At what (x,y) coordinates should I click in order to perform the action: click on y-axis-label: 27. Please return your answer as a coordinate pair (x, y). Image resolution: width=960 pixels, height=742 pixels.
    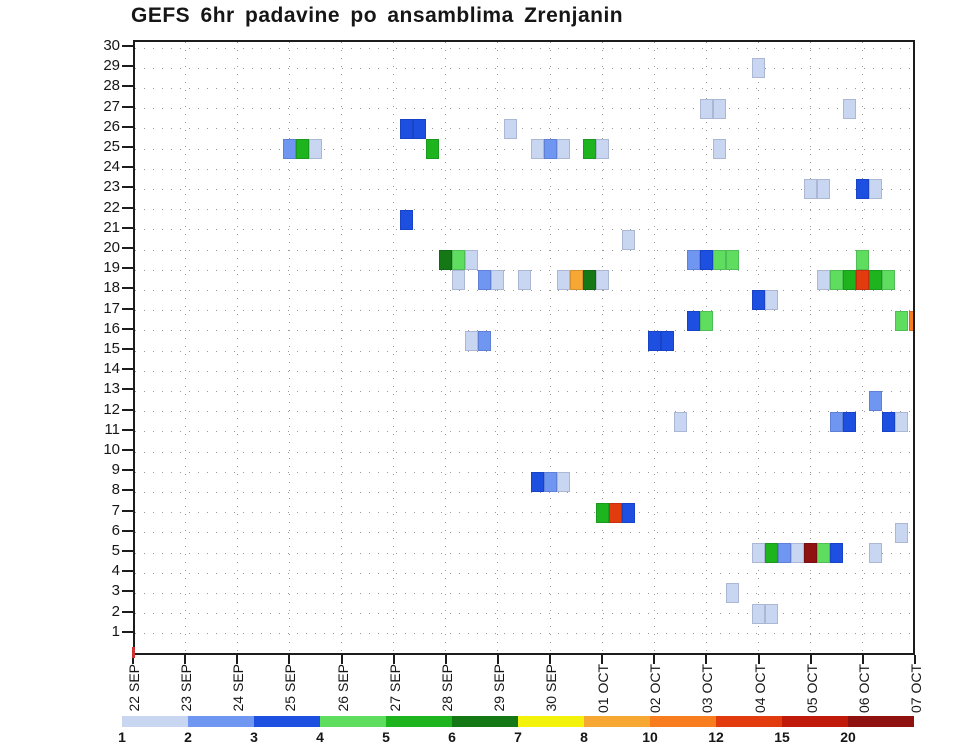
    Looking at the image, I should click on (111, 106).